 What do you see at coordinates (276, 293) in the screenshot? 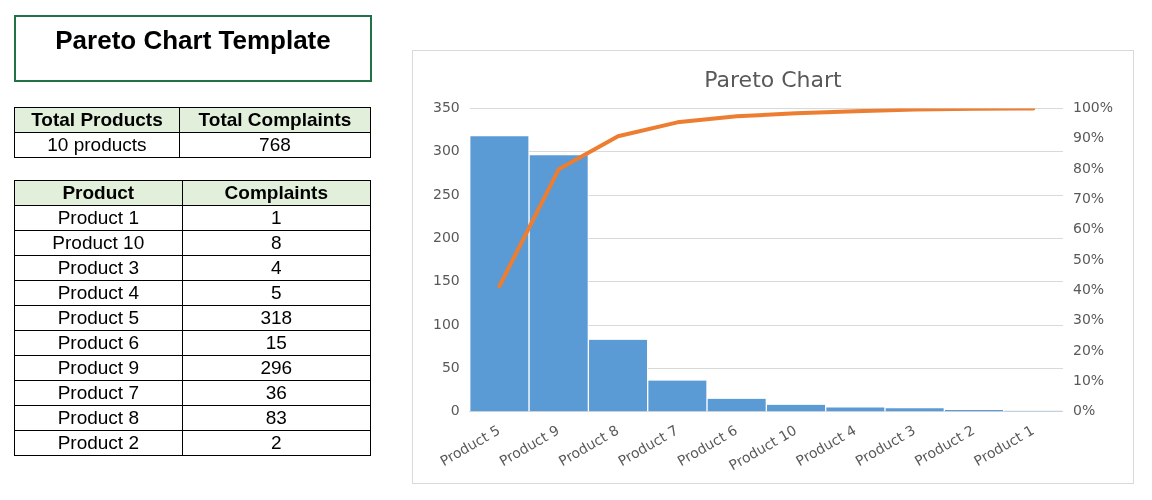
I see `data-label: 5` at bounding box center [276, 293].